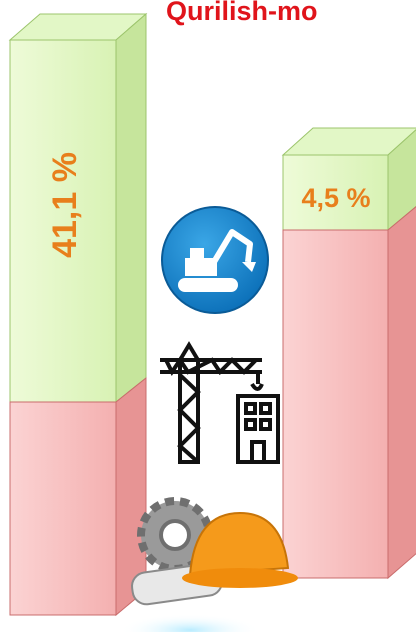 This screenshot has width=416, height=632. What do you see at coordinates (242, 13) in the screenshot?
I see `title: Qurilish-mo` at bounding box center [242, 13].